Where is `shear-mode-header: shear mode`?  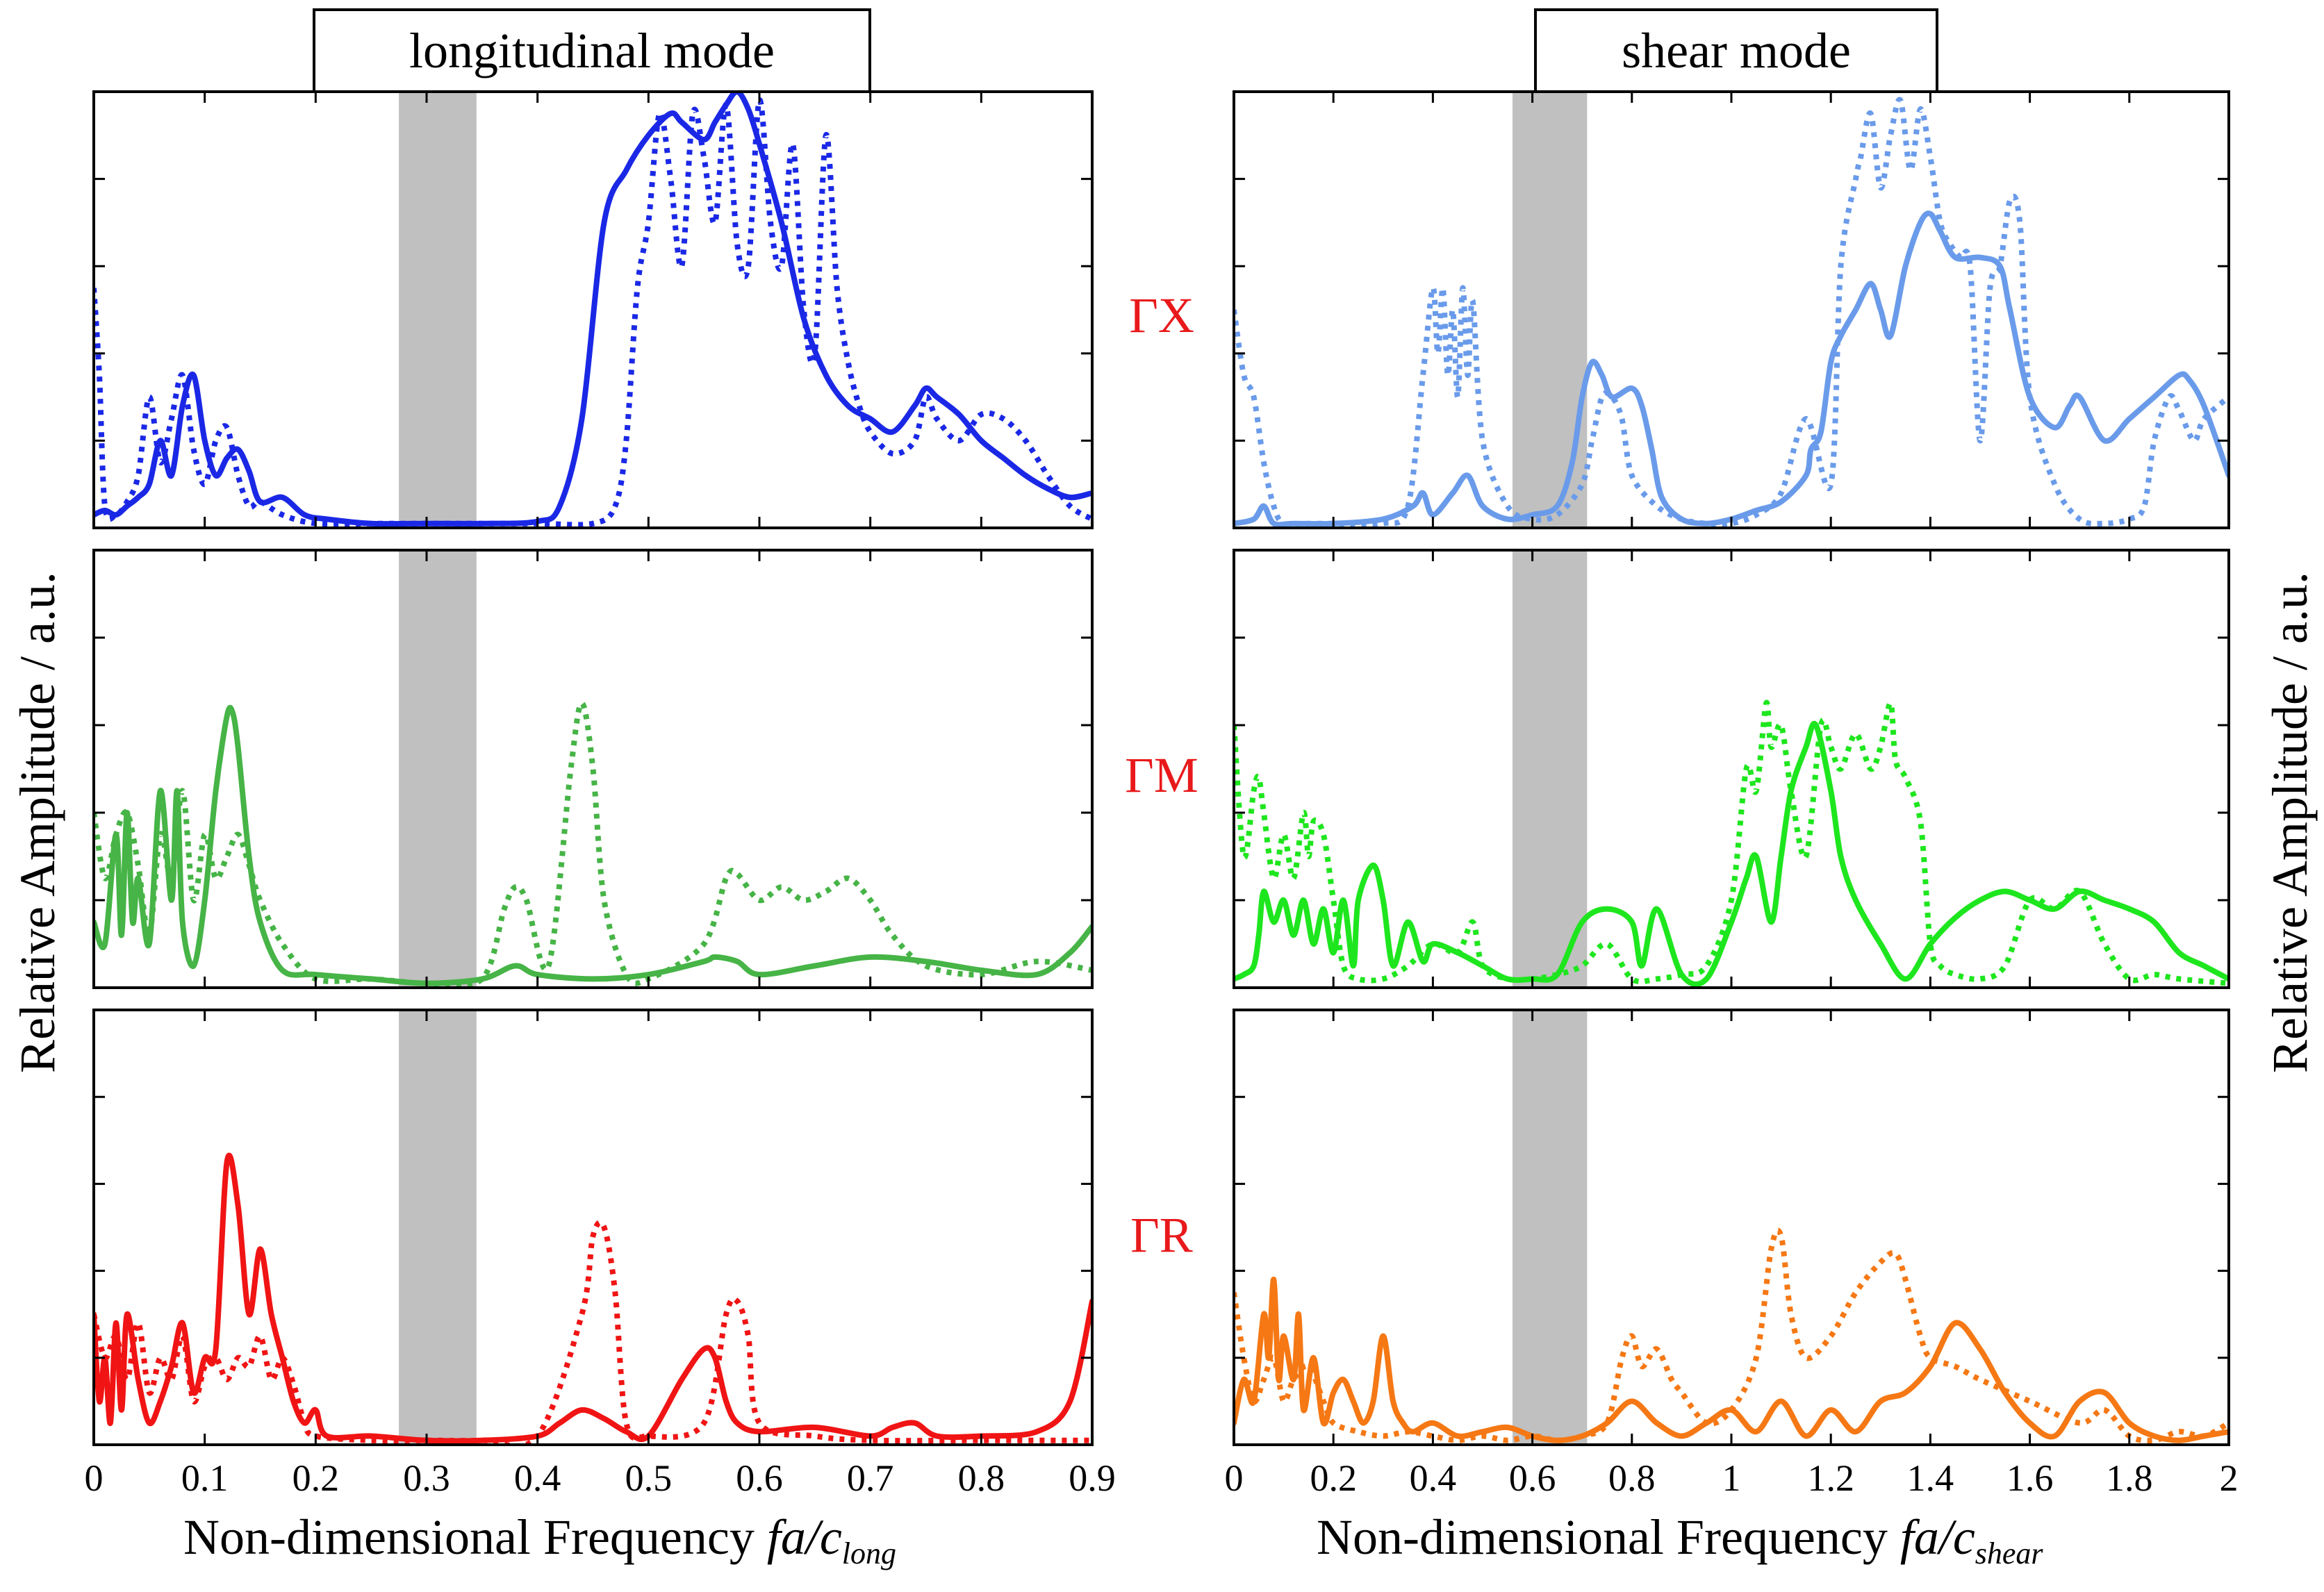 shear-mode-header: shear mode is located at coordinates (1736, 51).